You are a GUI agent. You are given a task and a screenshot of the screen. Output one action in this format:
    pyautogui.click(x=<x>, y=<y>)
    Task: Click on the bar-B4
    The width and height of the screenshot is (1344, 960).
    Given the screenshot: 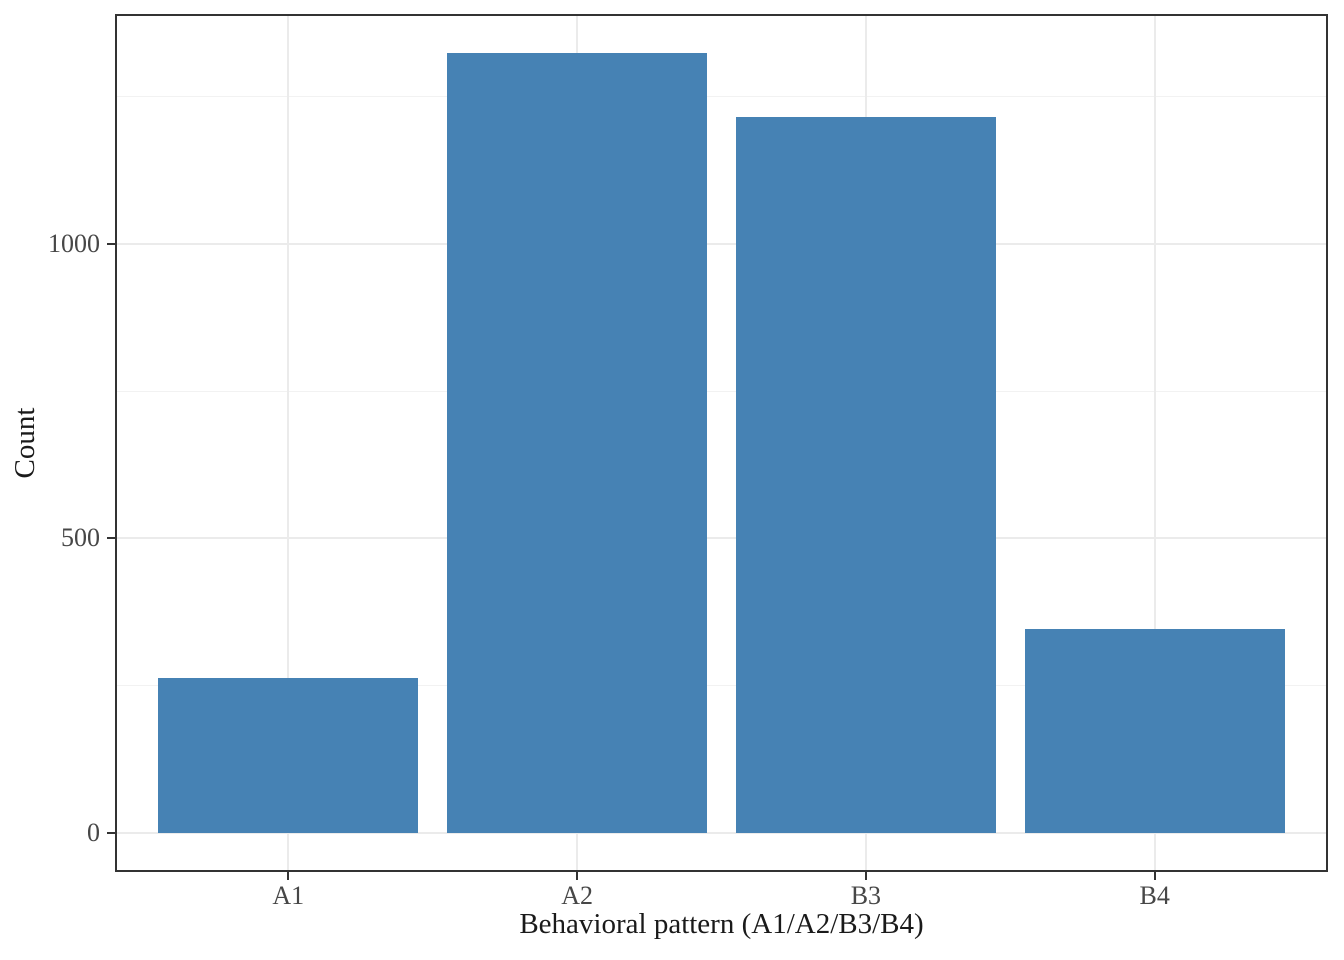 What is the action you would take?
    pyautogui.click(x=1154, y=730)
    